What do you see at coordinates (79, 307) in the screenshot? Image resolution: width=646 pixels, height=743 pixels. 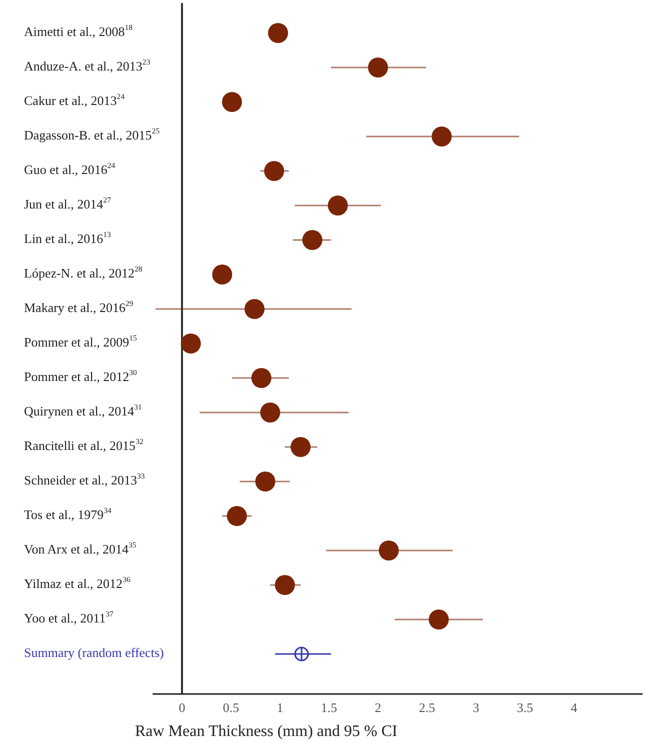 I see `y-tick-label: Makary et al., 2016$^{29}$` at bounding box center [79, 307].